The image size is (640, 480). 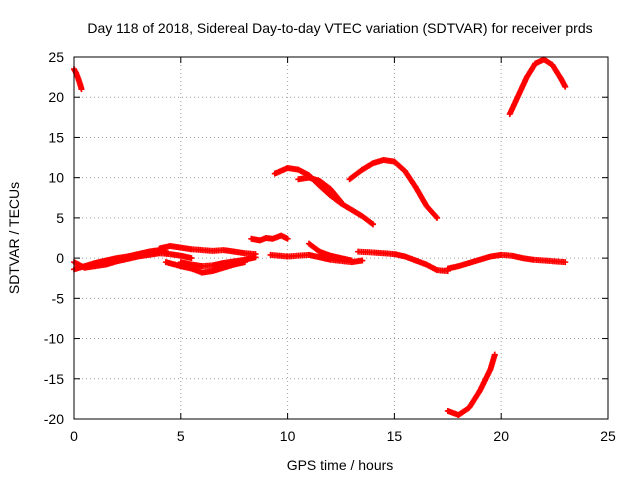 What do you see at coordinates (56, 97) in the screenshot?
I see `y-tick-label: 20` at bounding box center [56, 97].